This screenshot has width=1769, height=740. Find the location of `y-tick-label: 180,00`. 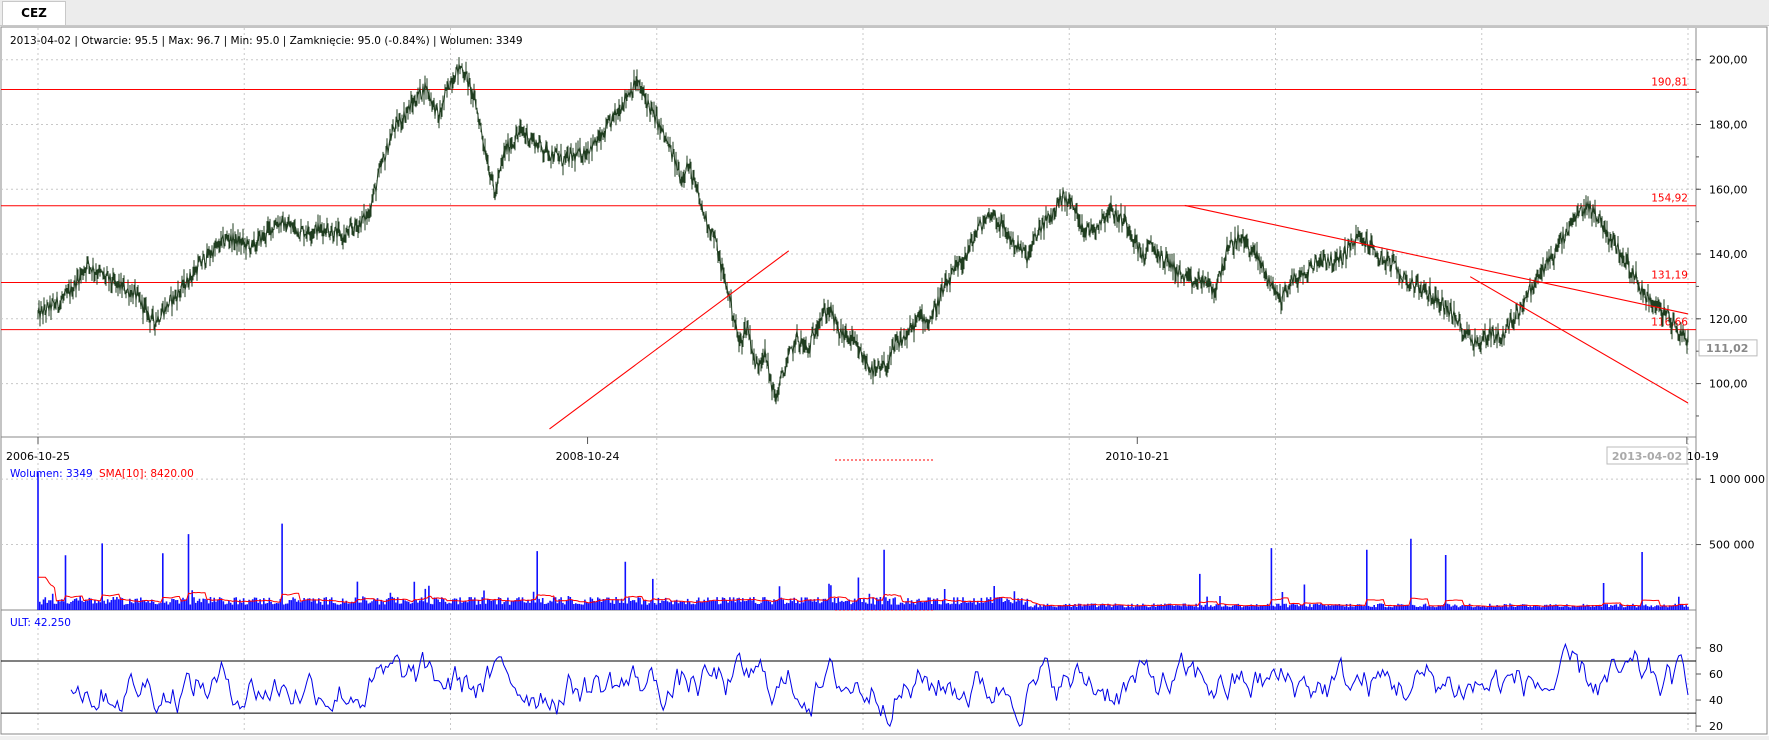

y-tick-label: 180,00 is located at coordinates (1728, 124).